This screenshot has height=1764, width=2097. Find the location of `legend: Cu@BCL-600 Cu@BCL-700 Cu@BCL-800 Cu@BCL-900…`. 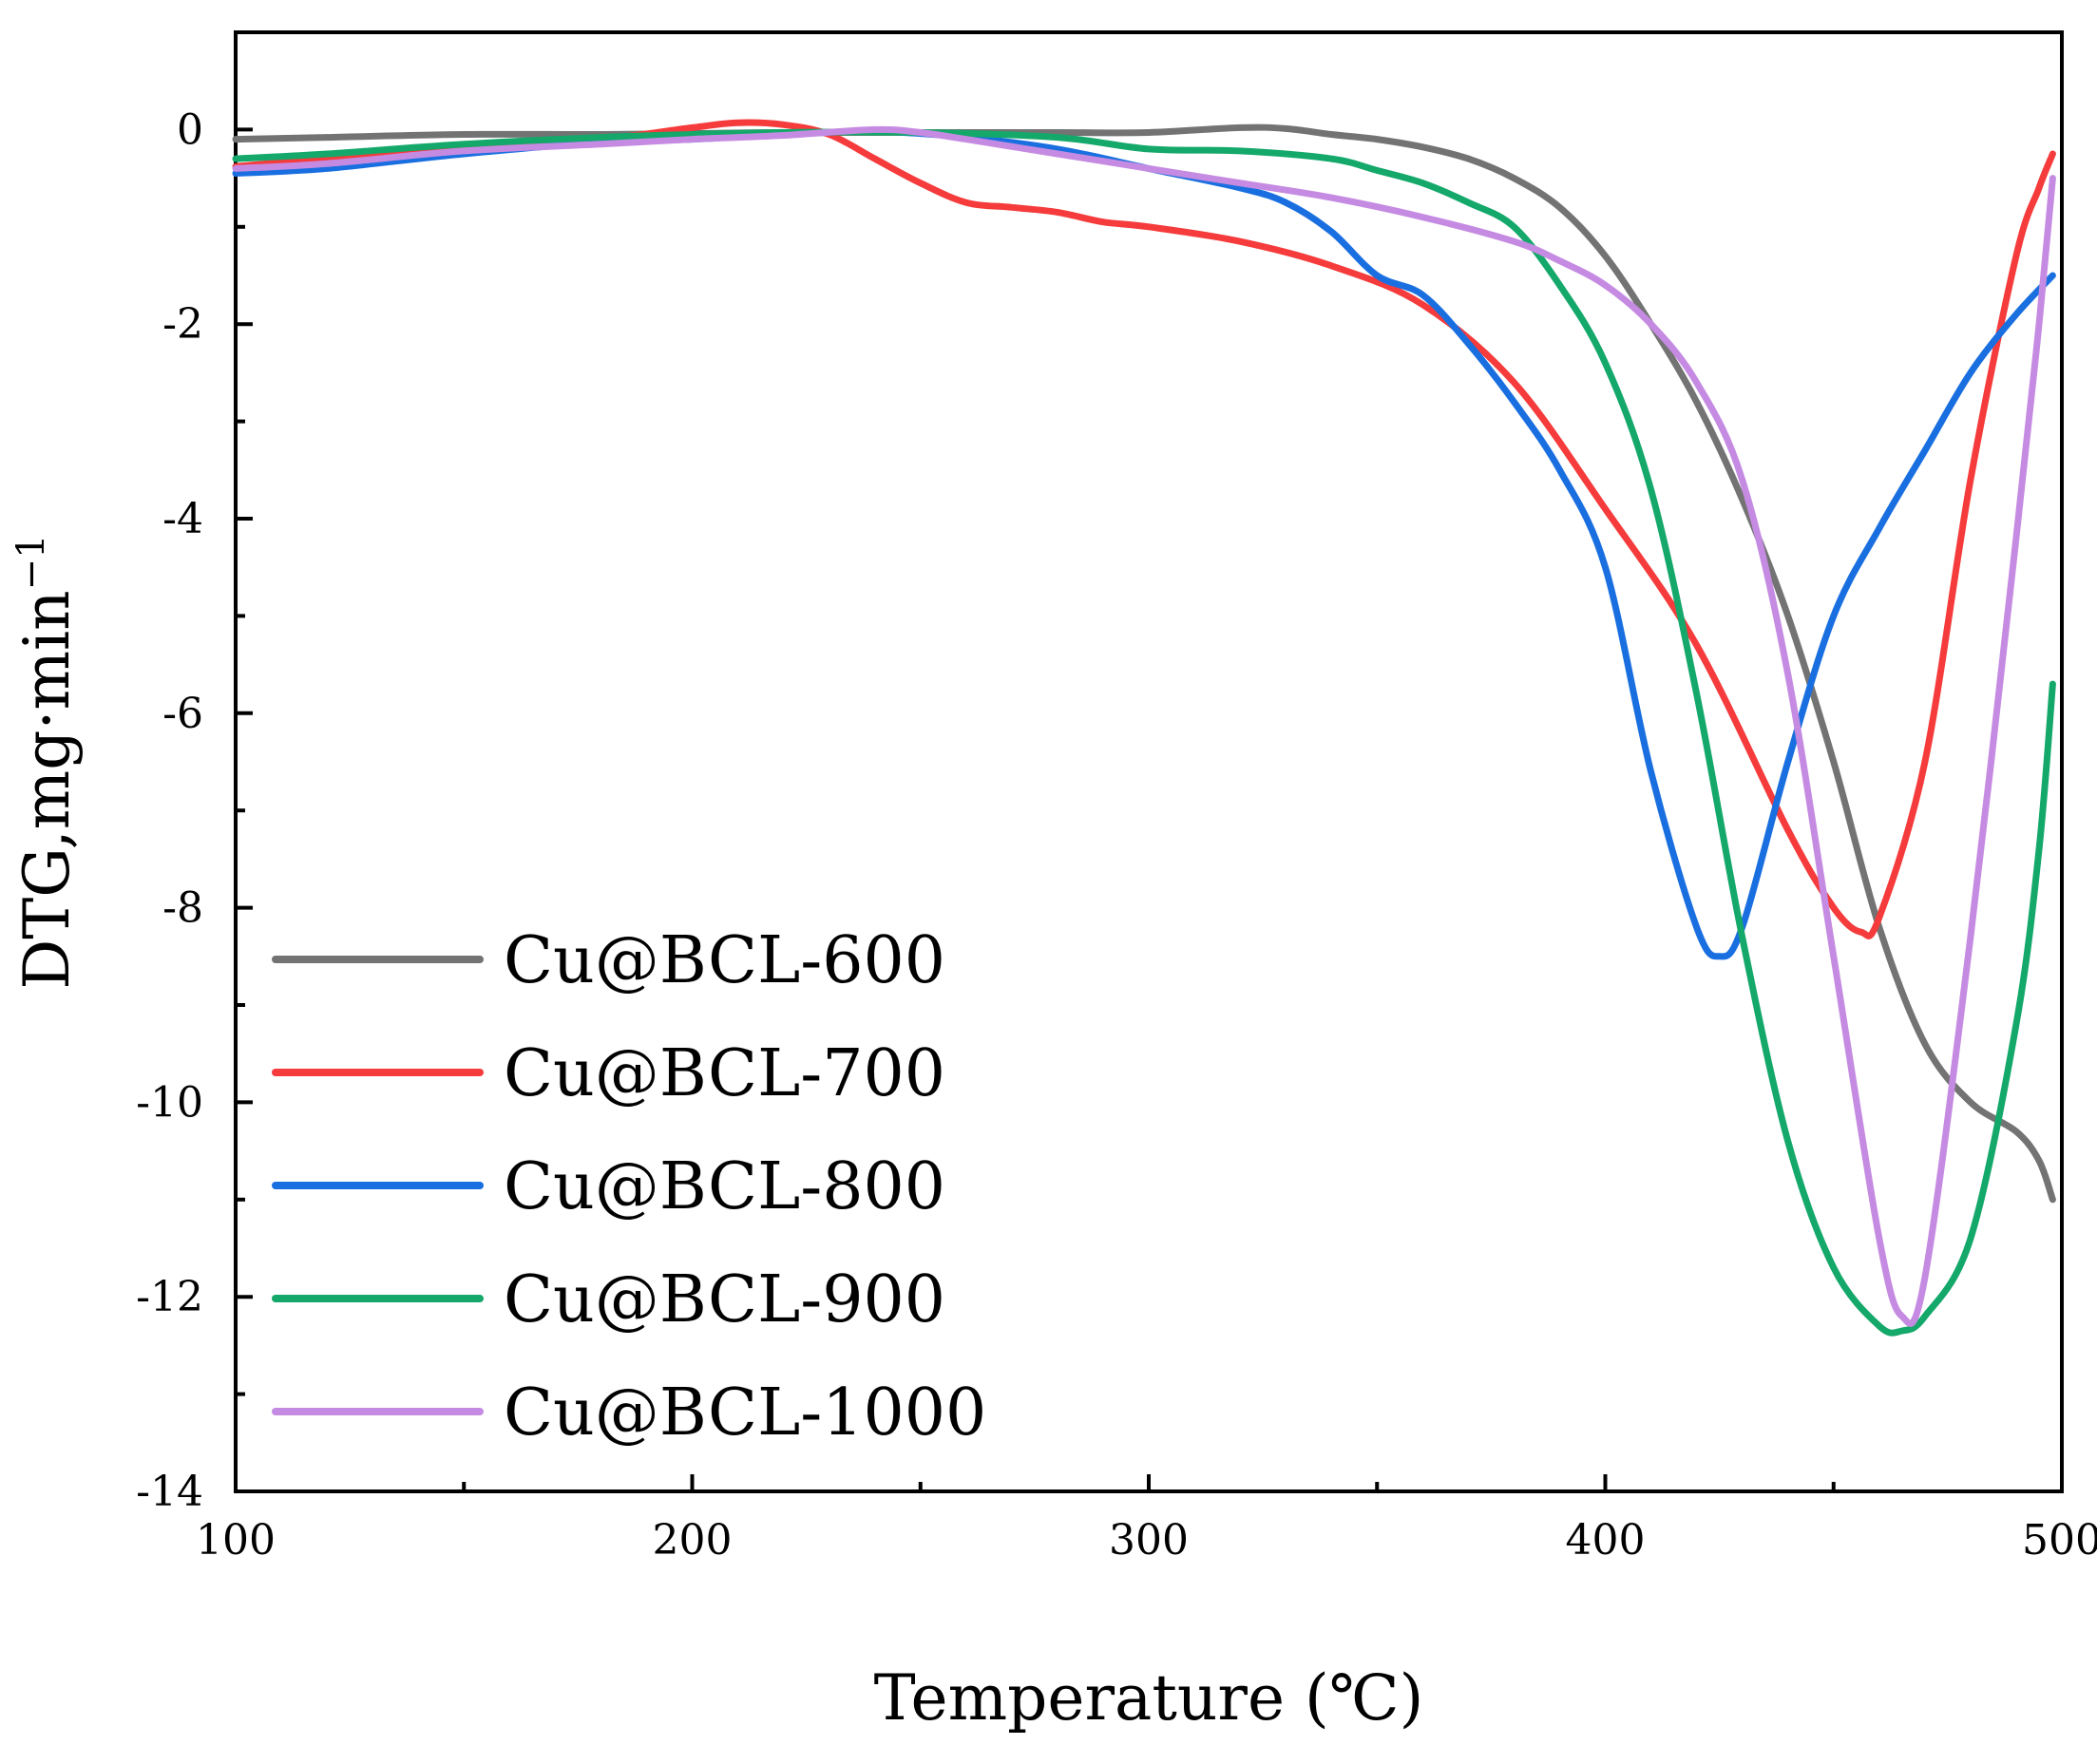

legend: Cu@BCL-600 Cu@BCL-700 Cu@BCL-800 Cu@BCL-900… is located at coordinates (629, 1187).